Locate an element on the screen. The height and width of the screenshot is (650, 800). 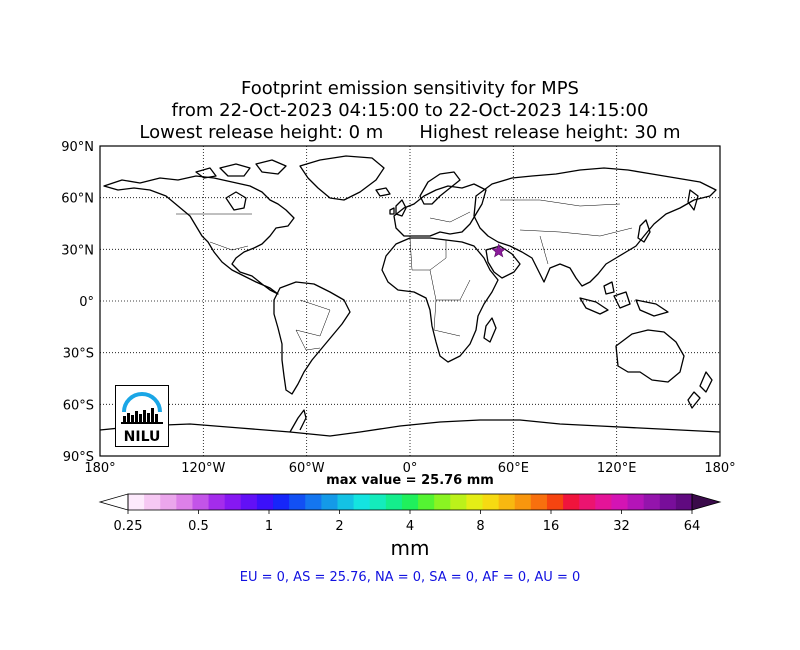
colorbar-tick-label: 32 is located at coordinates (621, 526).